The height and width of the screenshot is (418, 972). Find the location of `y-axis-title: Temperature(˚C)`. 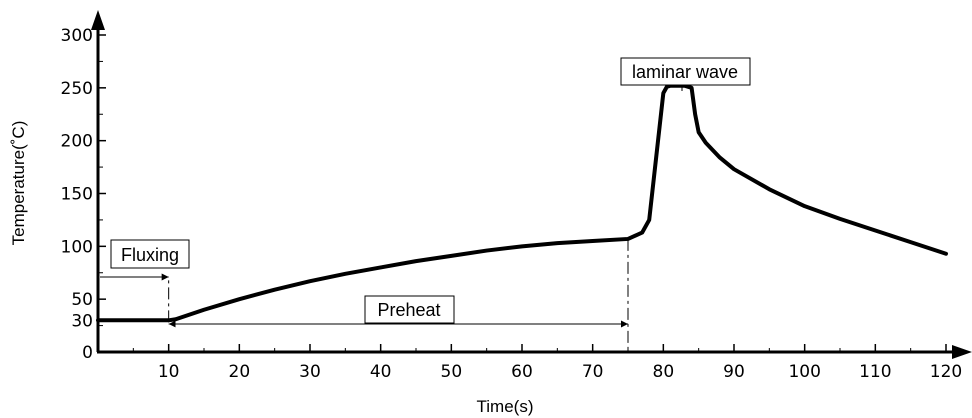

y-axis-title: Temperature(˚C) is located at coordinates (18, 183).